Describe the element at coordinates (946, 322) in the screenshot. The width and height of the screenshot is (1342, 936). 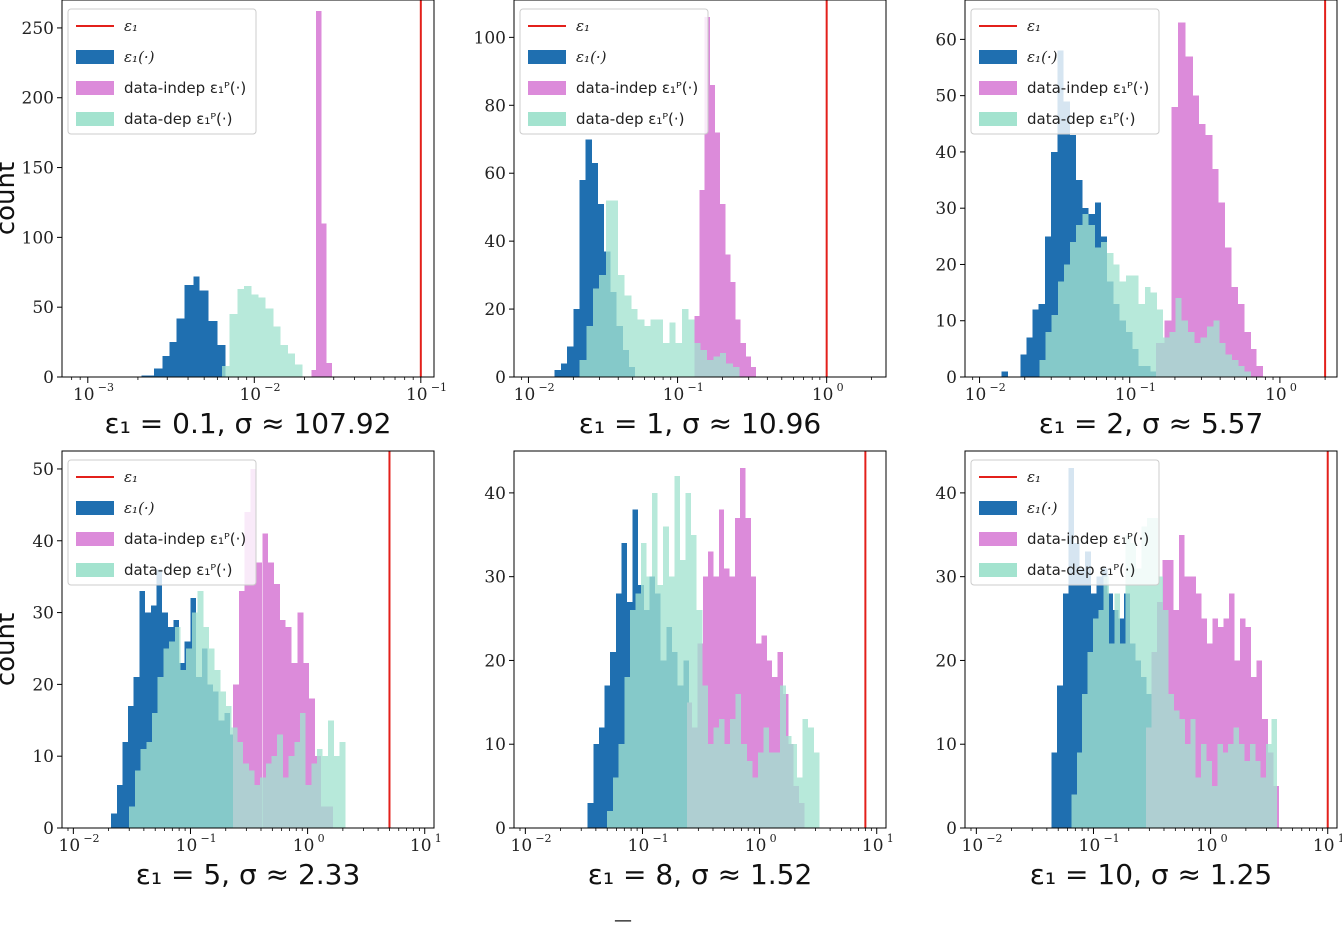
I see `y-tick-label: 10` at that location.